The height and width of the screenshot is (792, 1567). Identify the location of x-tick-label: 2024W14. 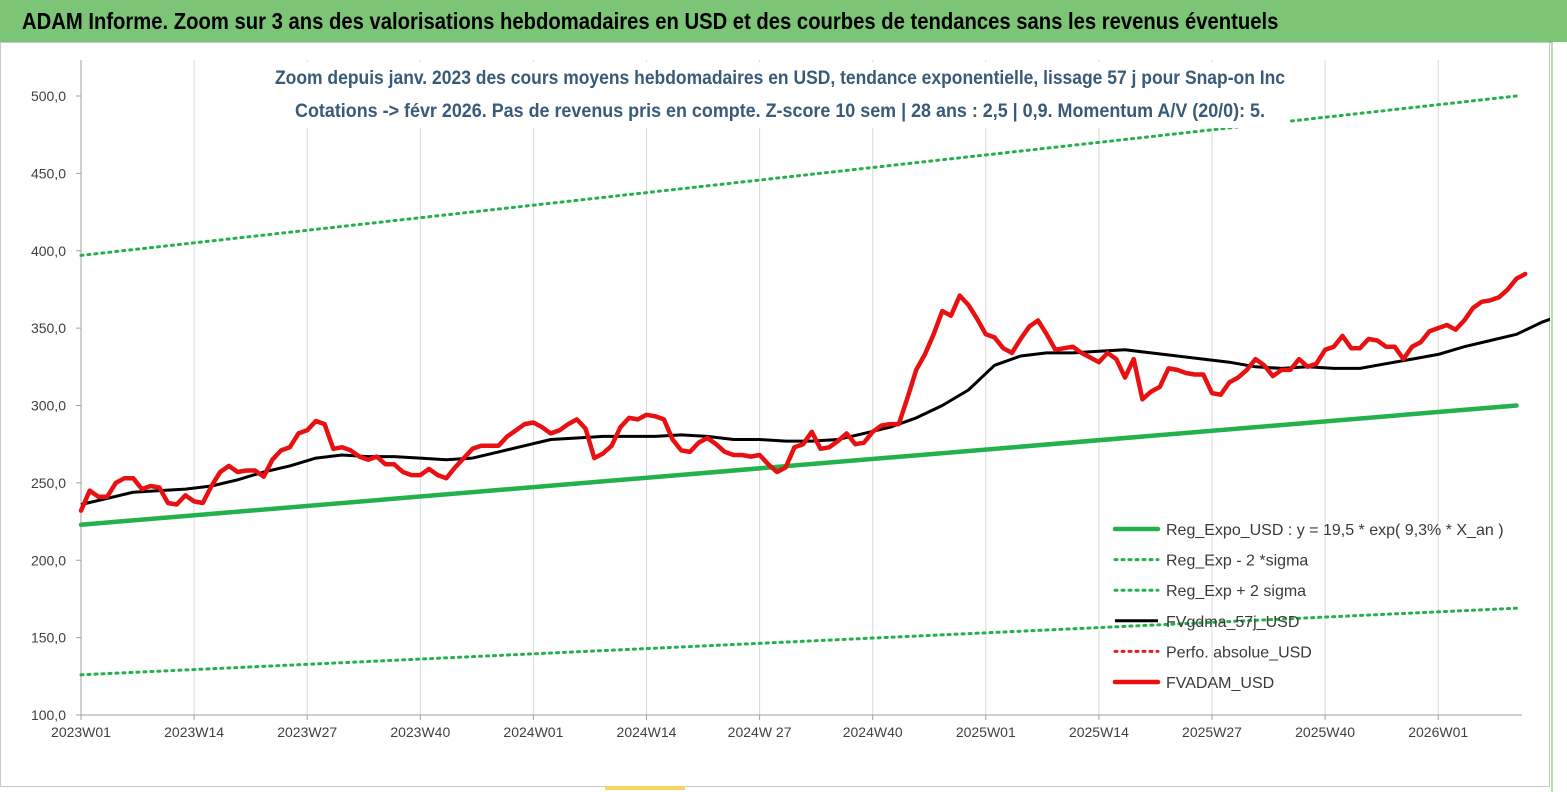
(647, 732).